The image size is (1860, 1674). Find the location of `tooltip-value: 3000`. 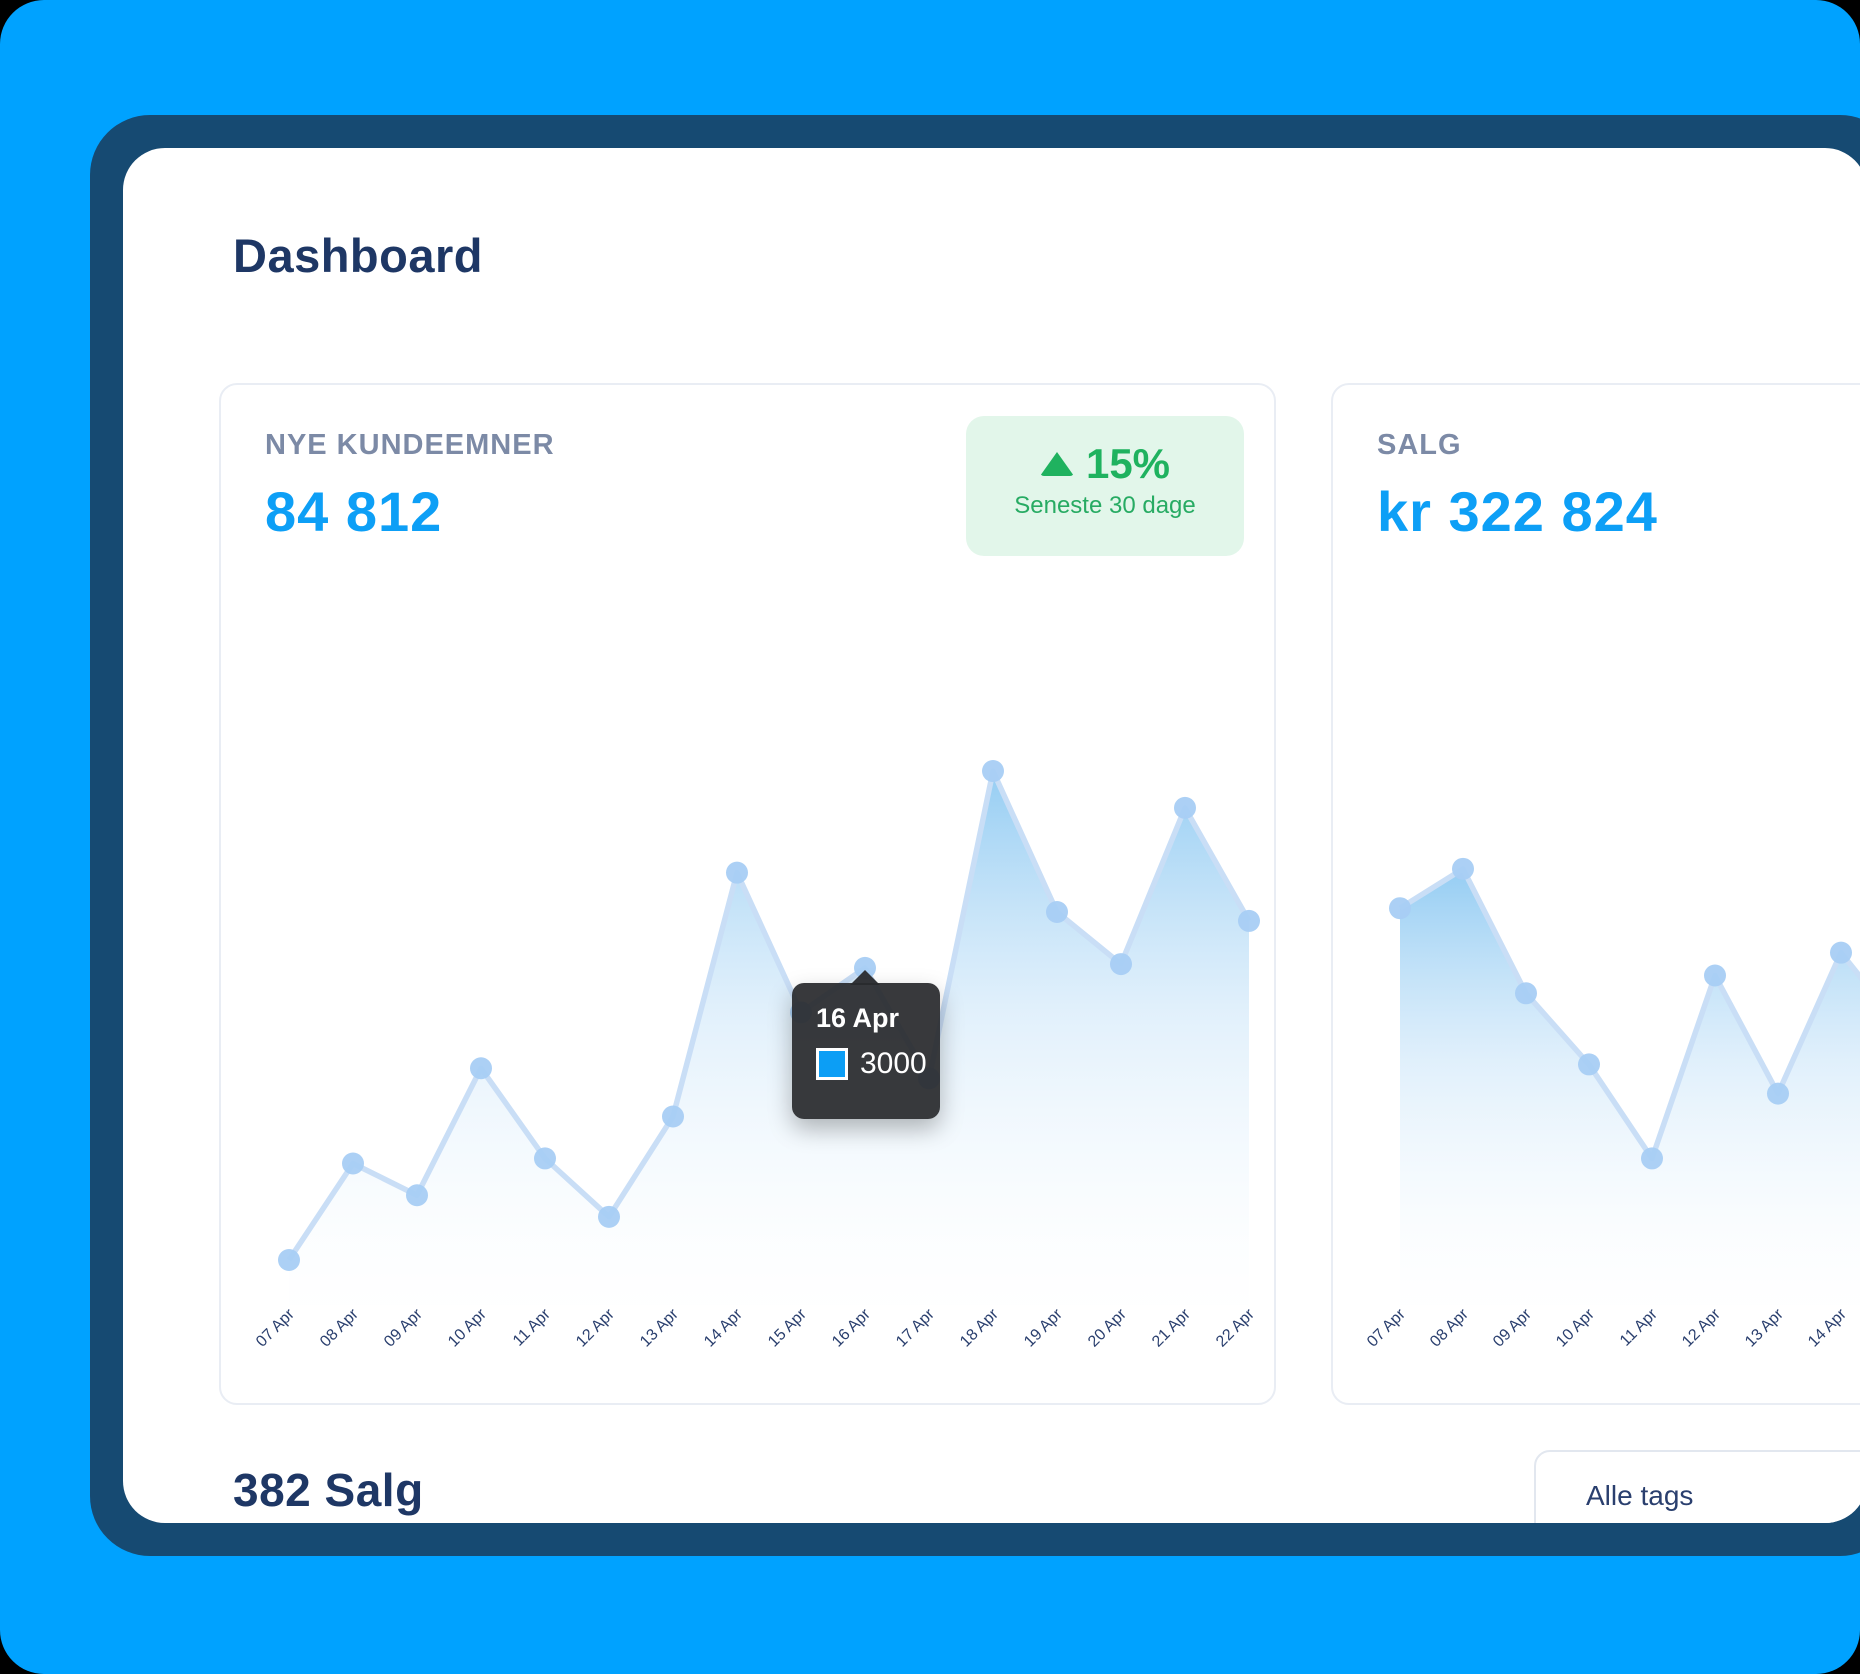

tooltip-value: 3000 is located at coordinates (893, 1063).